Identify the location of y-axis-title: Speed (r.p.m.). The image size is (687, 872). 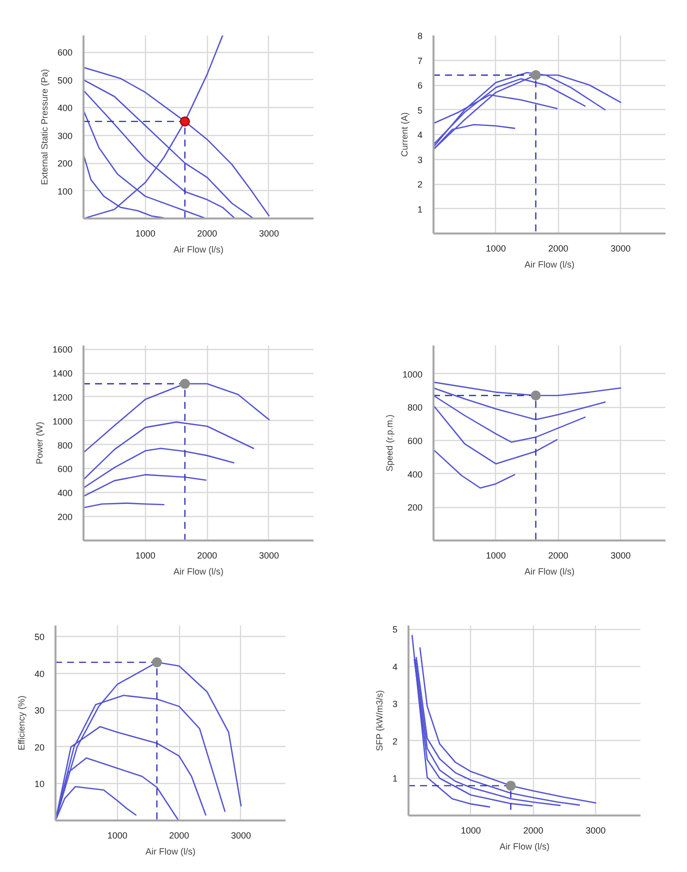
(389, 443).